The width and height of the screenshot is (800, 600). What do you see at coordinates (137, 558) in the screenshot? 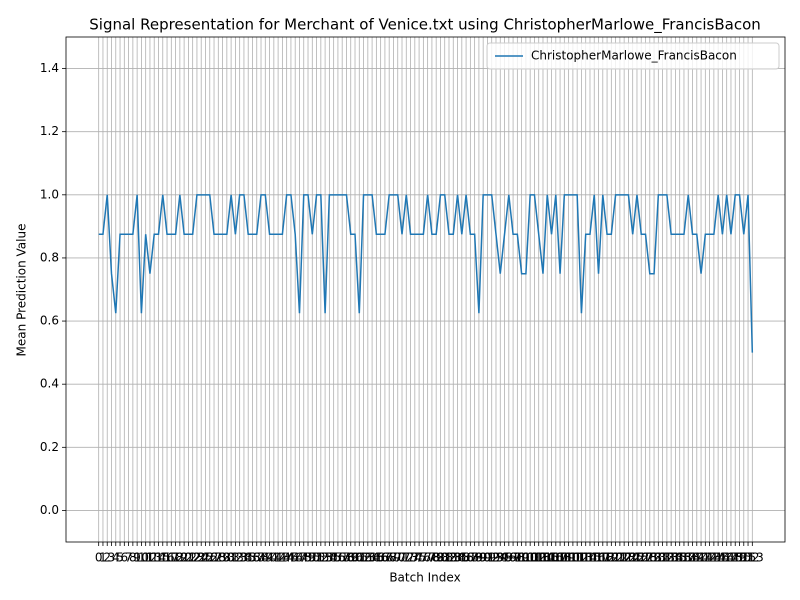
I see `x-tick-label: 9` at bounding box center [137, 558].